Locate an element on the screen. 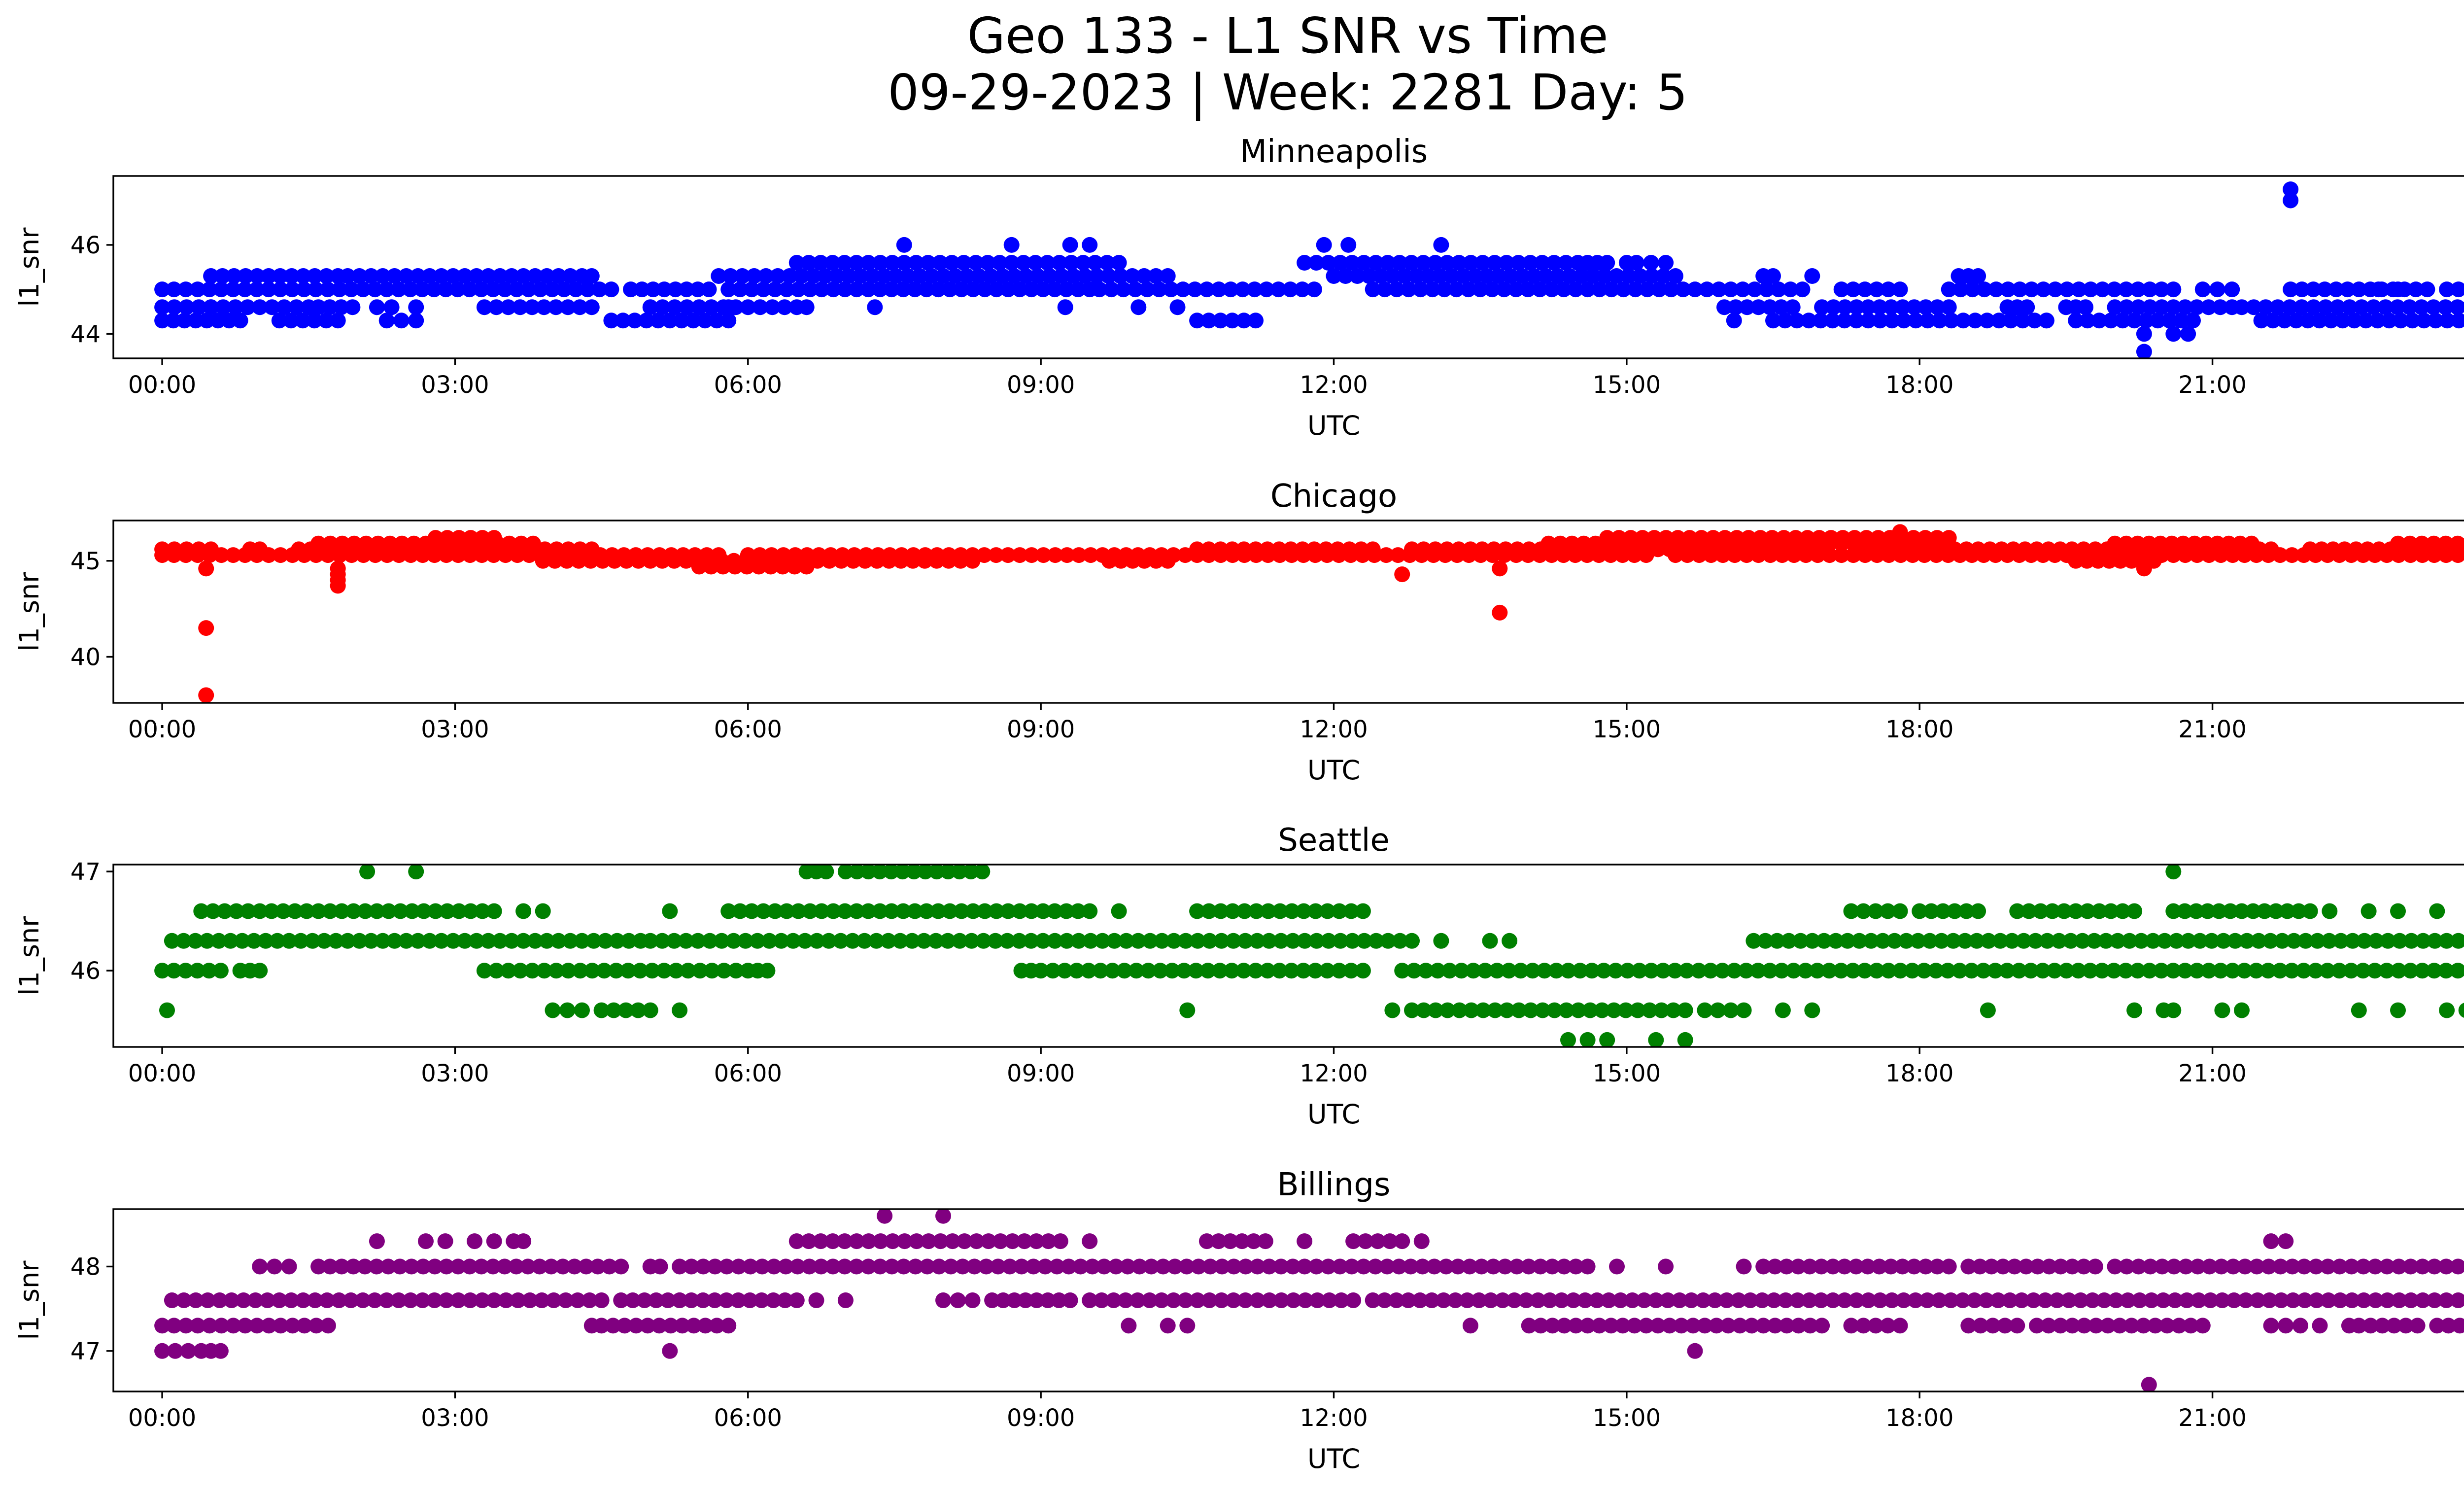  panel-title-chicago: Chicago is located at coordinates (1333, 496).